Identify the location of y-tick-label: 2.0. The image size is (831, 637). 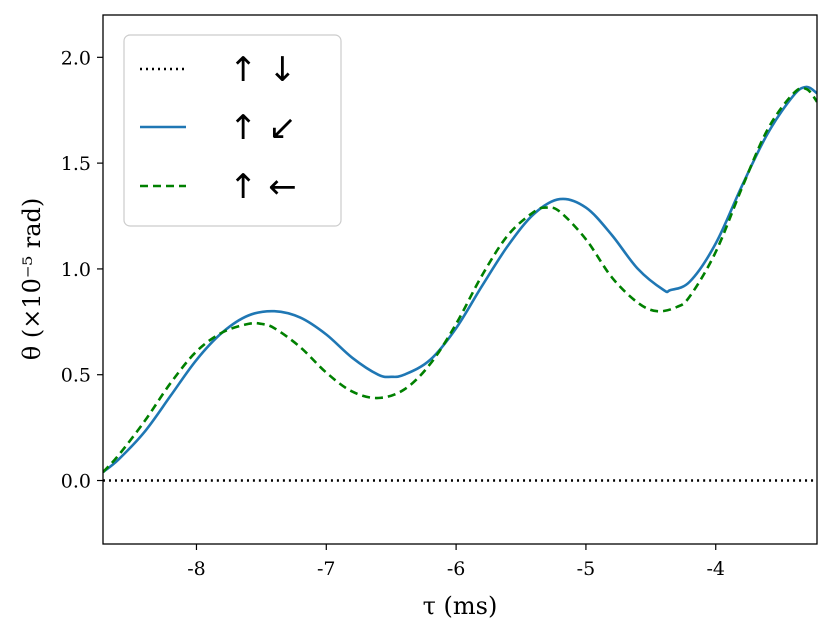
(76, 58).